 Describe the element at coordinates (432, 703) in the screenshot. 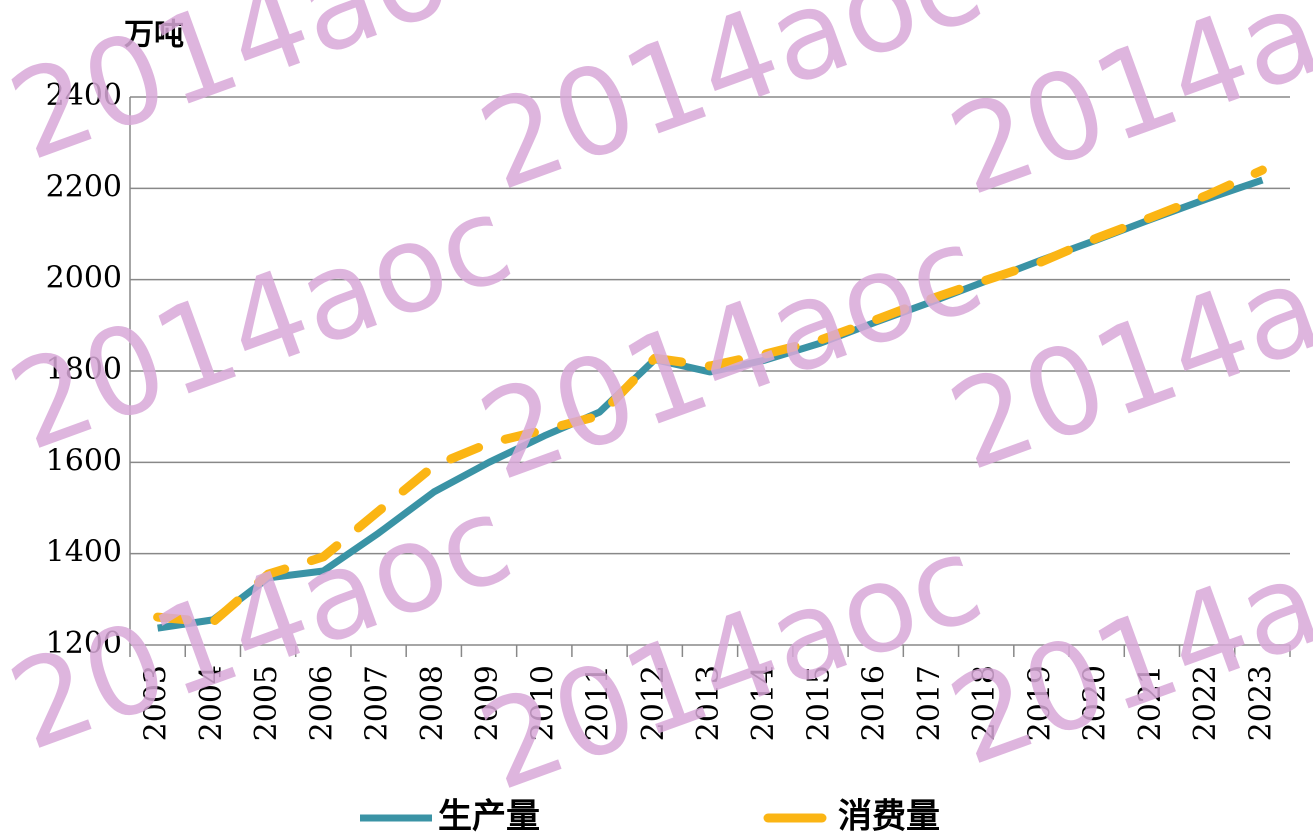

I see `x-tick-label: 2008` at that location.